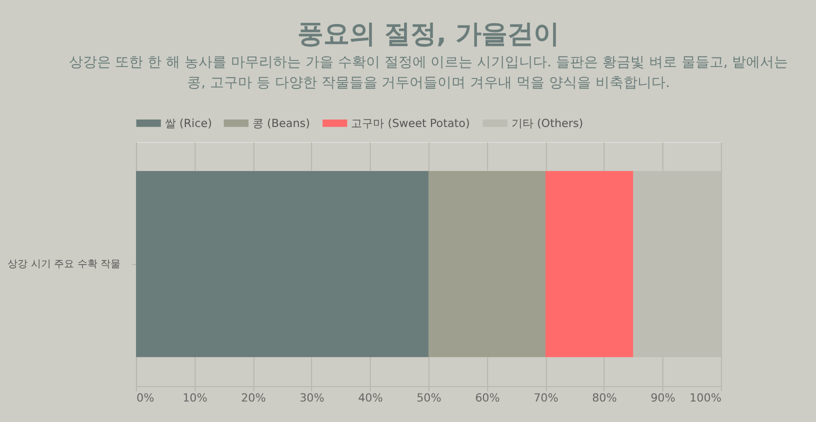  I want to click on legend-label: 쌀 (Rice), so click(188, 123).